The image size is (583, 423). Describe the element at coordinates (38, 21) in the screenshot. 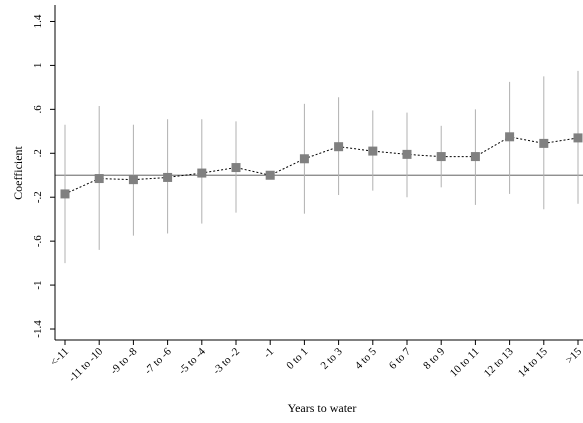

I see `y-tick-label: 1.4` at that location.